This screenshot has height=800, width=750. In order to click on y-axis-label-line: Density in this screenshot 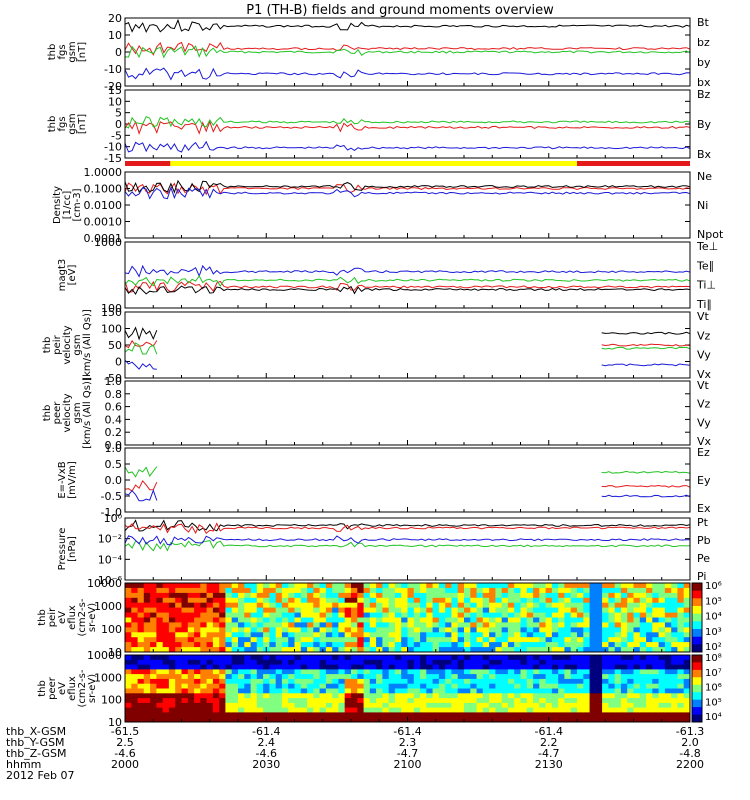, I will do `click(57, 205)`.